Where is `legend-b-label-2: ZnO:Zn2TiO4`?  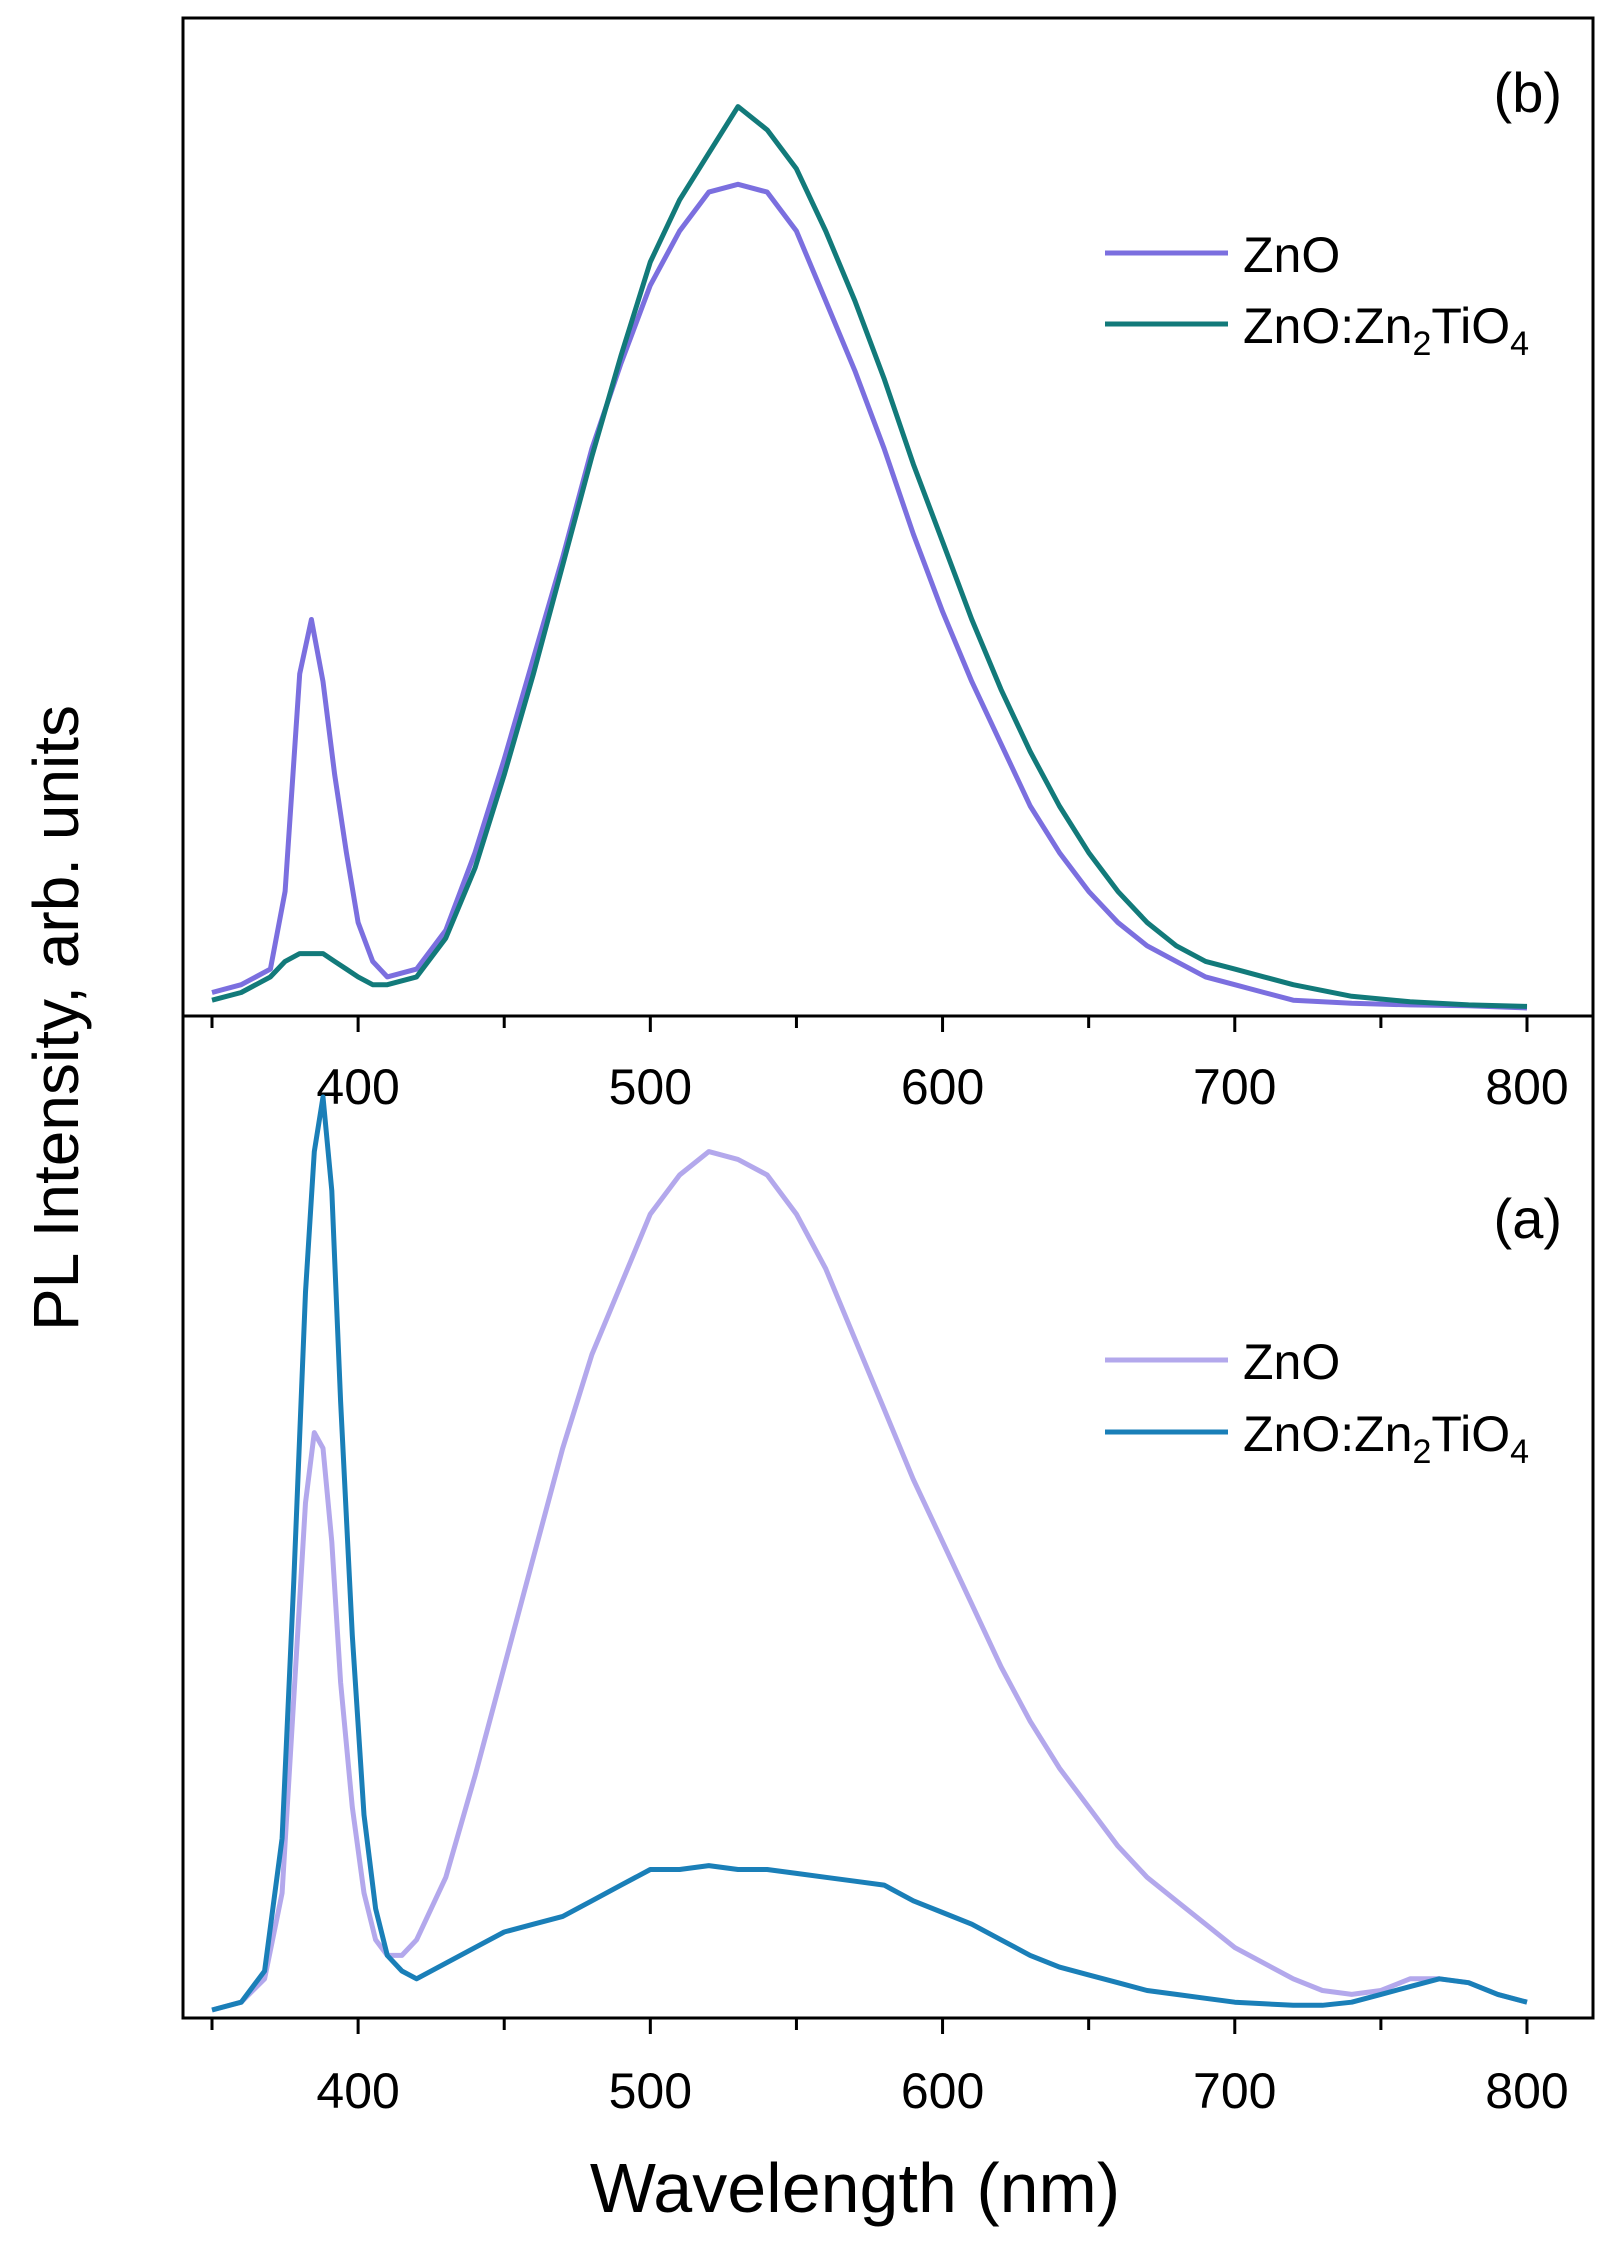 legend-b-label-2: ZnO:Zn2TiO4 is located at coordinates (1386, 330).